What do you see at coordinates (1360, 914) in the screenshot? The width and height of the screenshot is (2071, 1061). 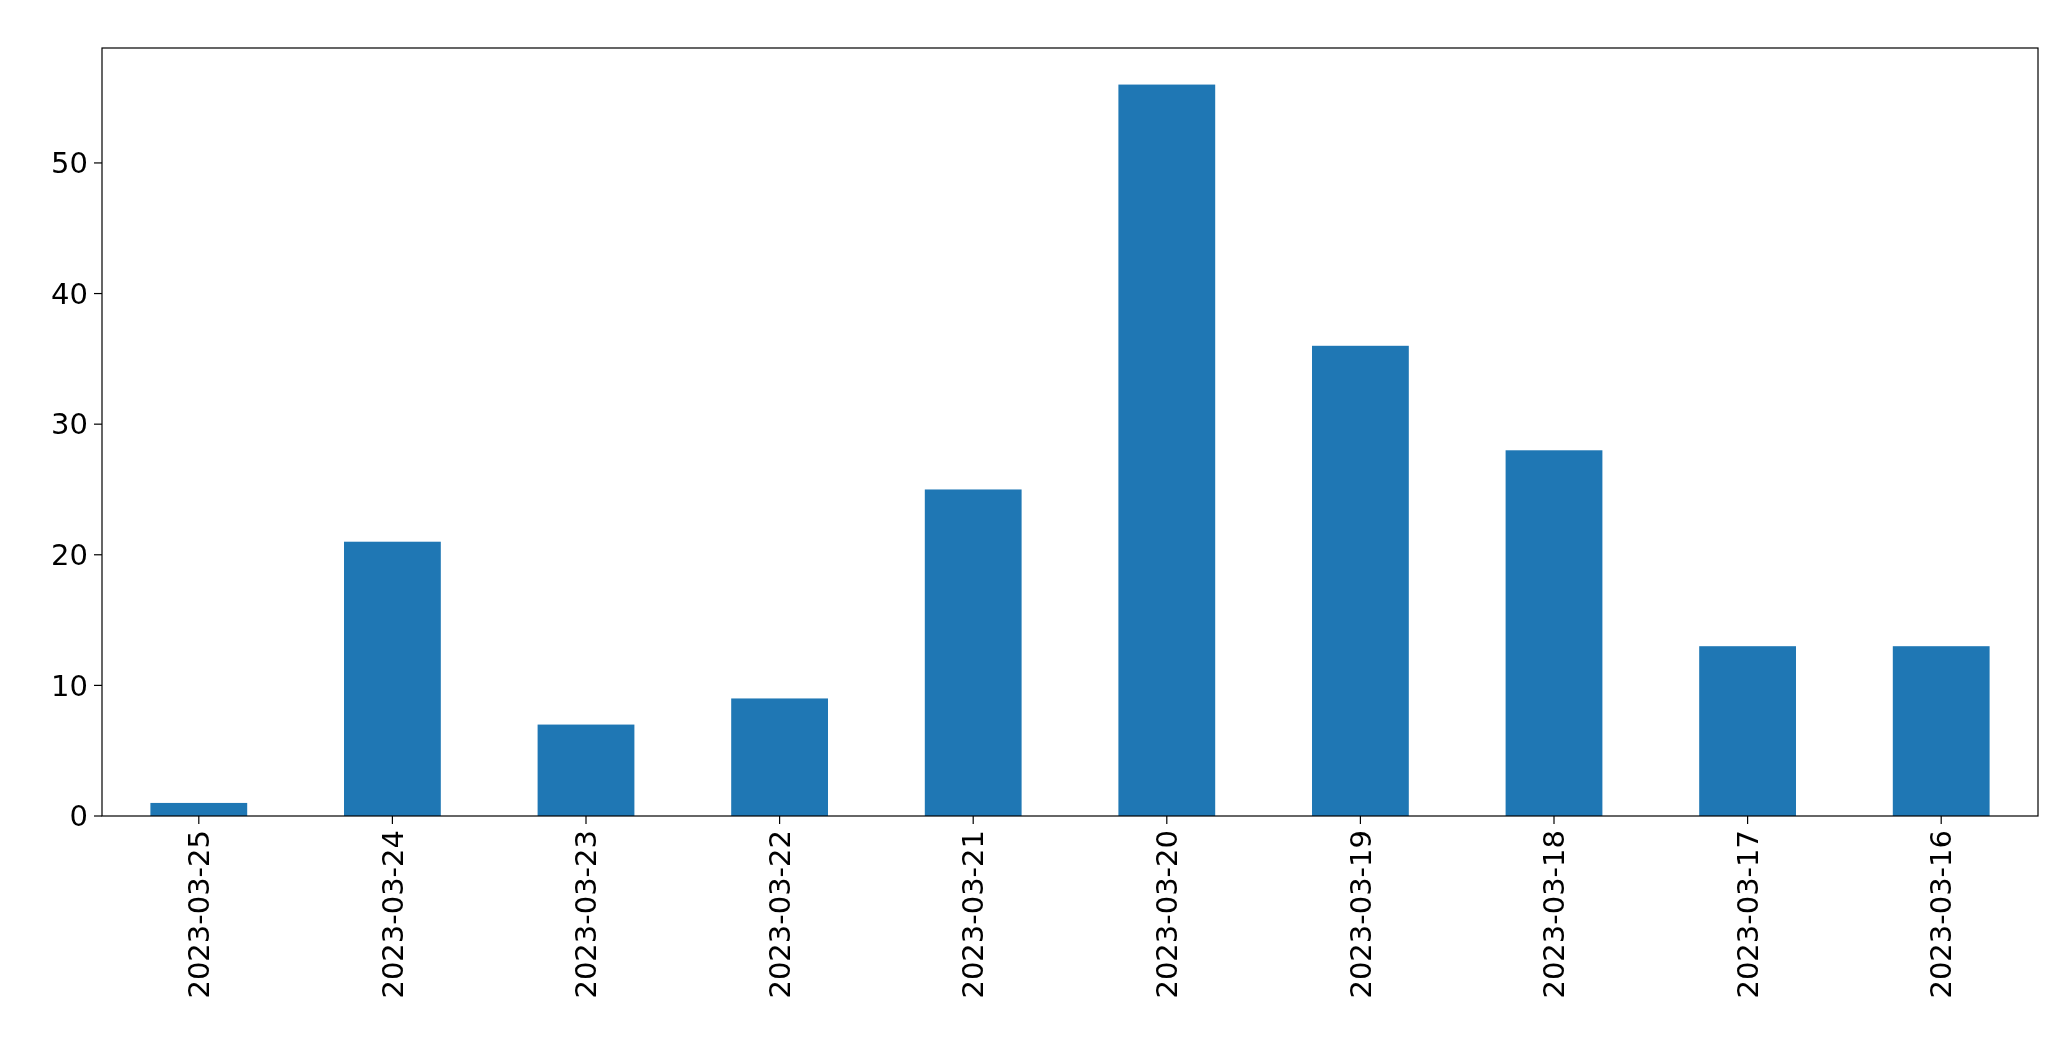 I see `x-tick-label: 2023-03-19` at bounding box center [1360, 914].